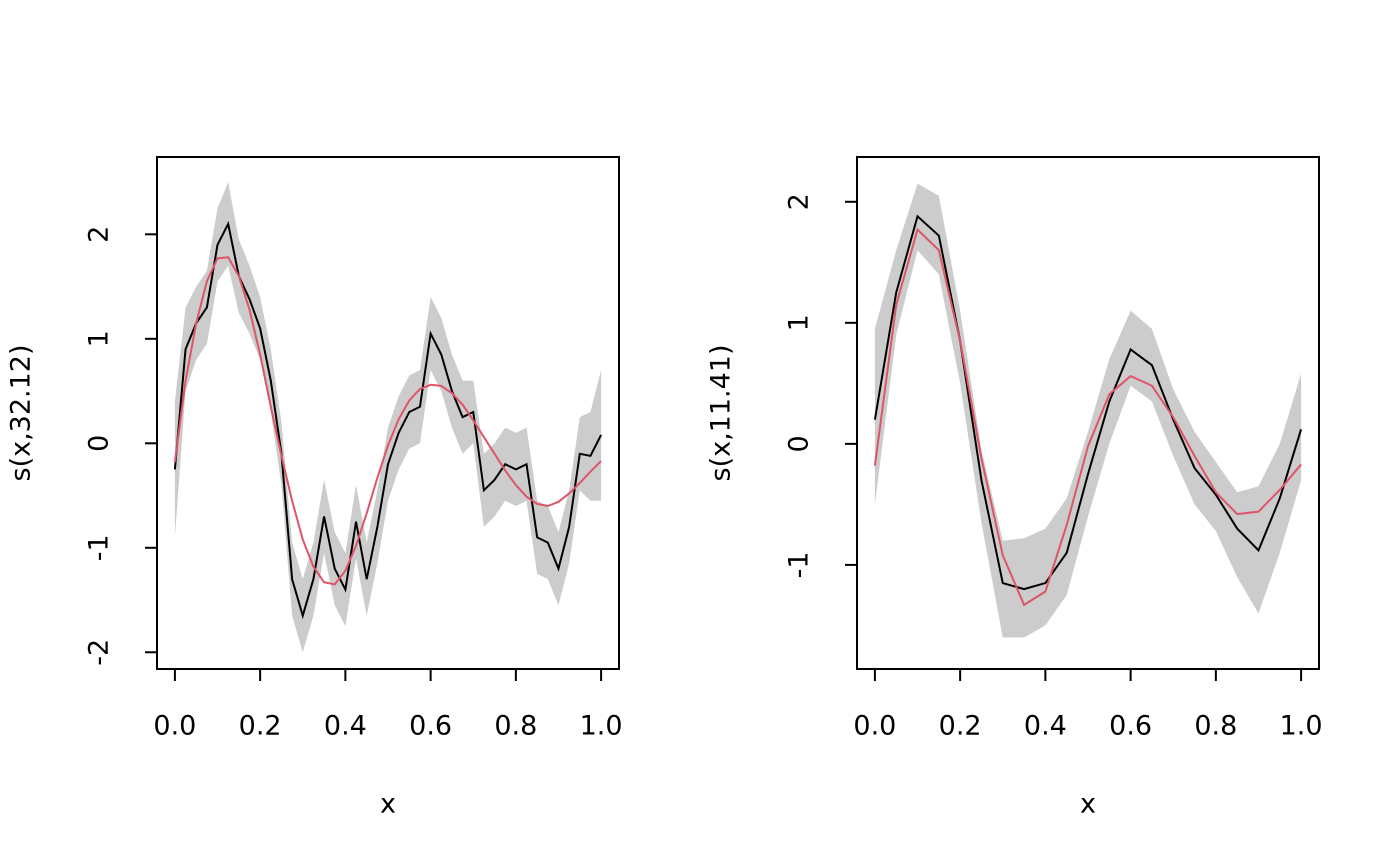 Image resolution: width=1400 pixels, height=866 pixels. I want to click on y-axis-label: s(x,32.12), so click(21, 413).